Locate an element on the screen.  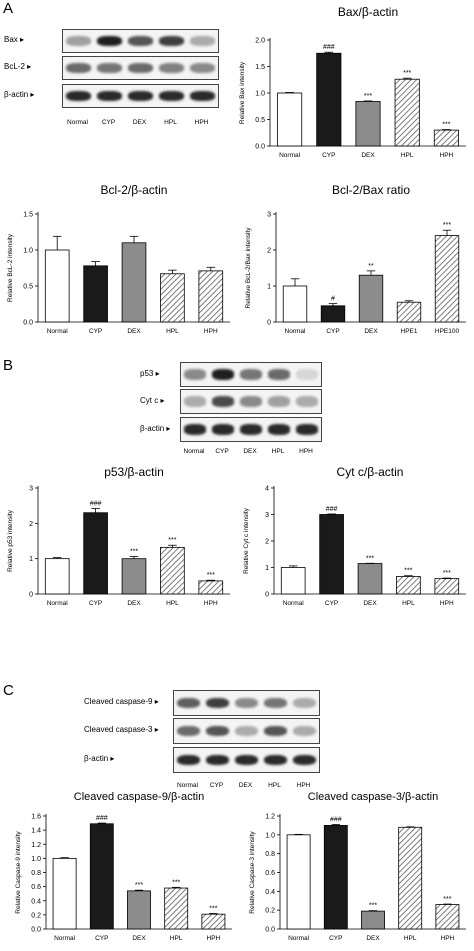
y-axis-label: Relative Caspase-9 intensity is located at coordinates (18, 872).